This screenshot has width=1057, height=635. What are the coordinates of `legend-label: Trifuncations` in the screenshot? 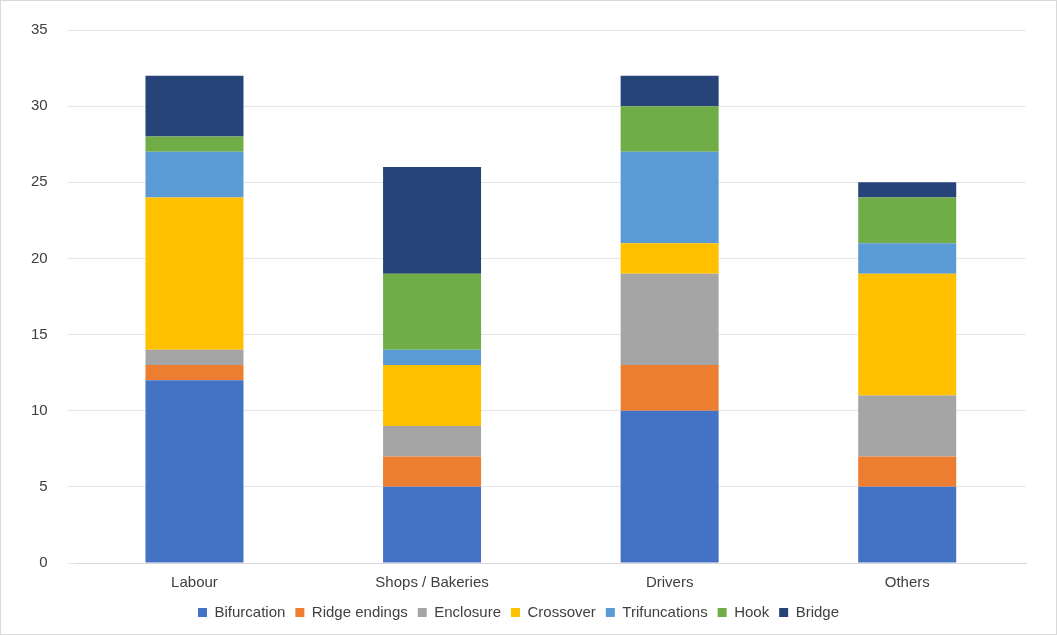 It's located at (665, 611).